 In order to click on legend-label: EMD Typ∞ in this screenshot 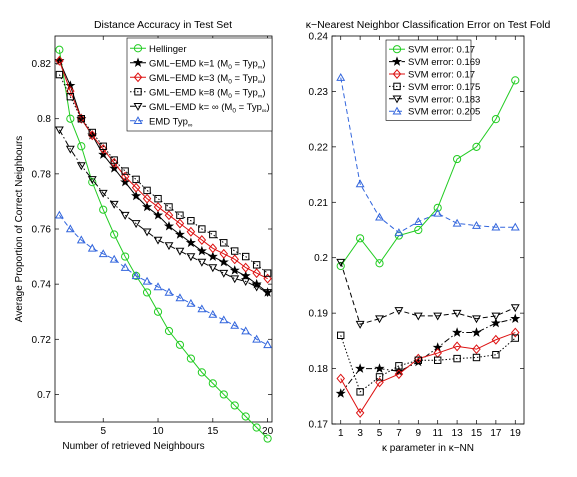, I will do `click(171, 122)`.